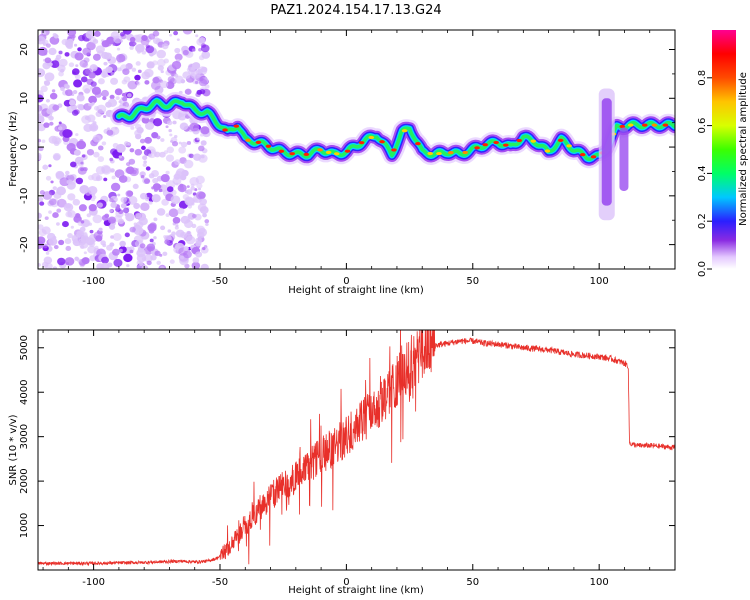  I want to click on spectrogram-xtick-label: -50, so click(220, 281).